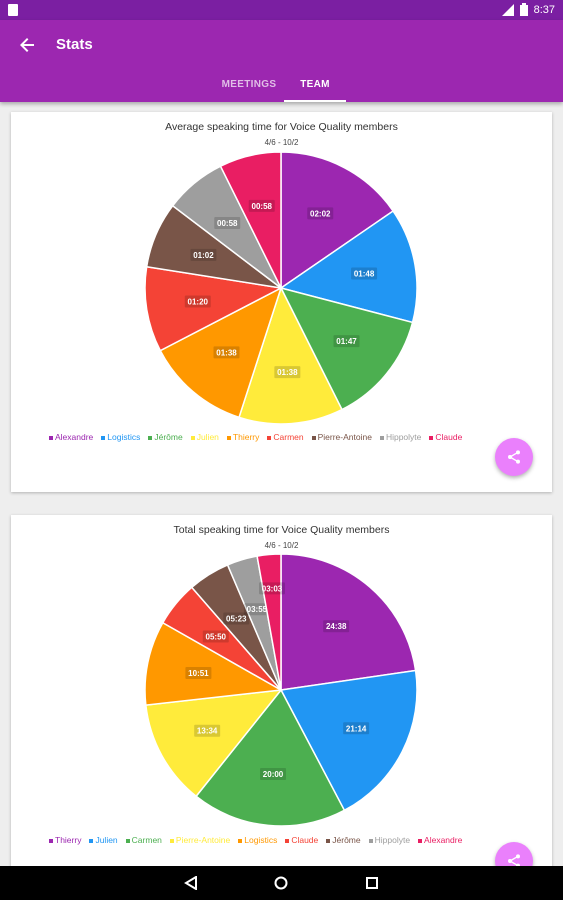 This screenshot has height=900, width=563. I want to click on slice-label: 10:51, so click(198, 672).